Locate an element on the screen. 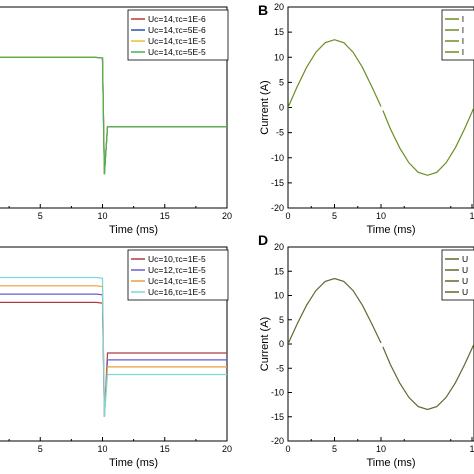 The height and width of the screenshot is (474, 474). panel-letter-d: D is located at coordinates (263, 240).